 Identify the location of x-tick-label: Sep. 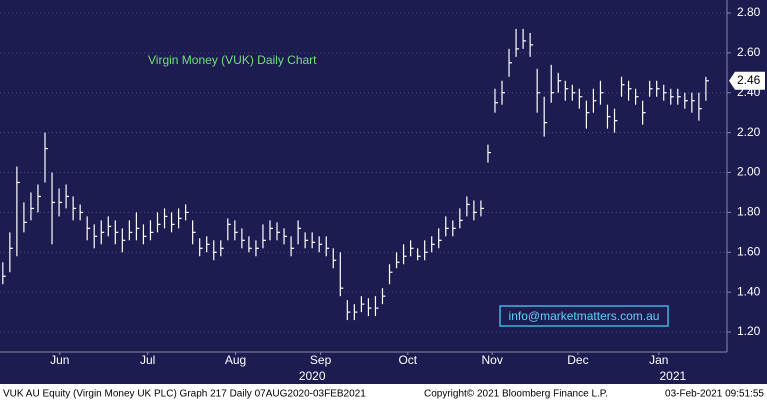
(321, 360).